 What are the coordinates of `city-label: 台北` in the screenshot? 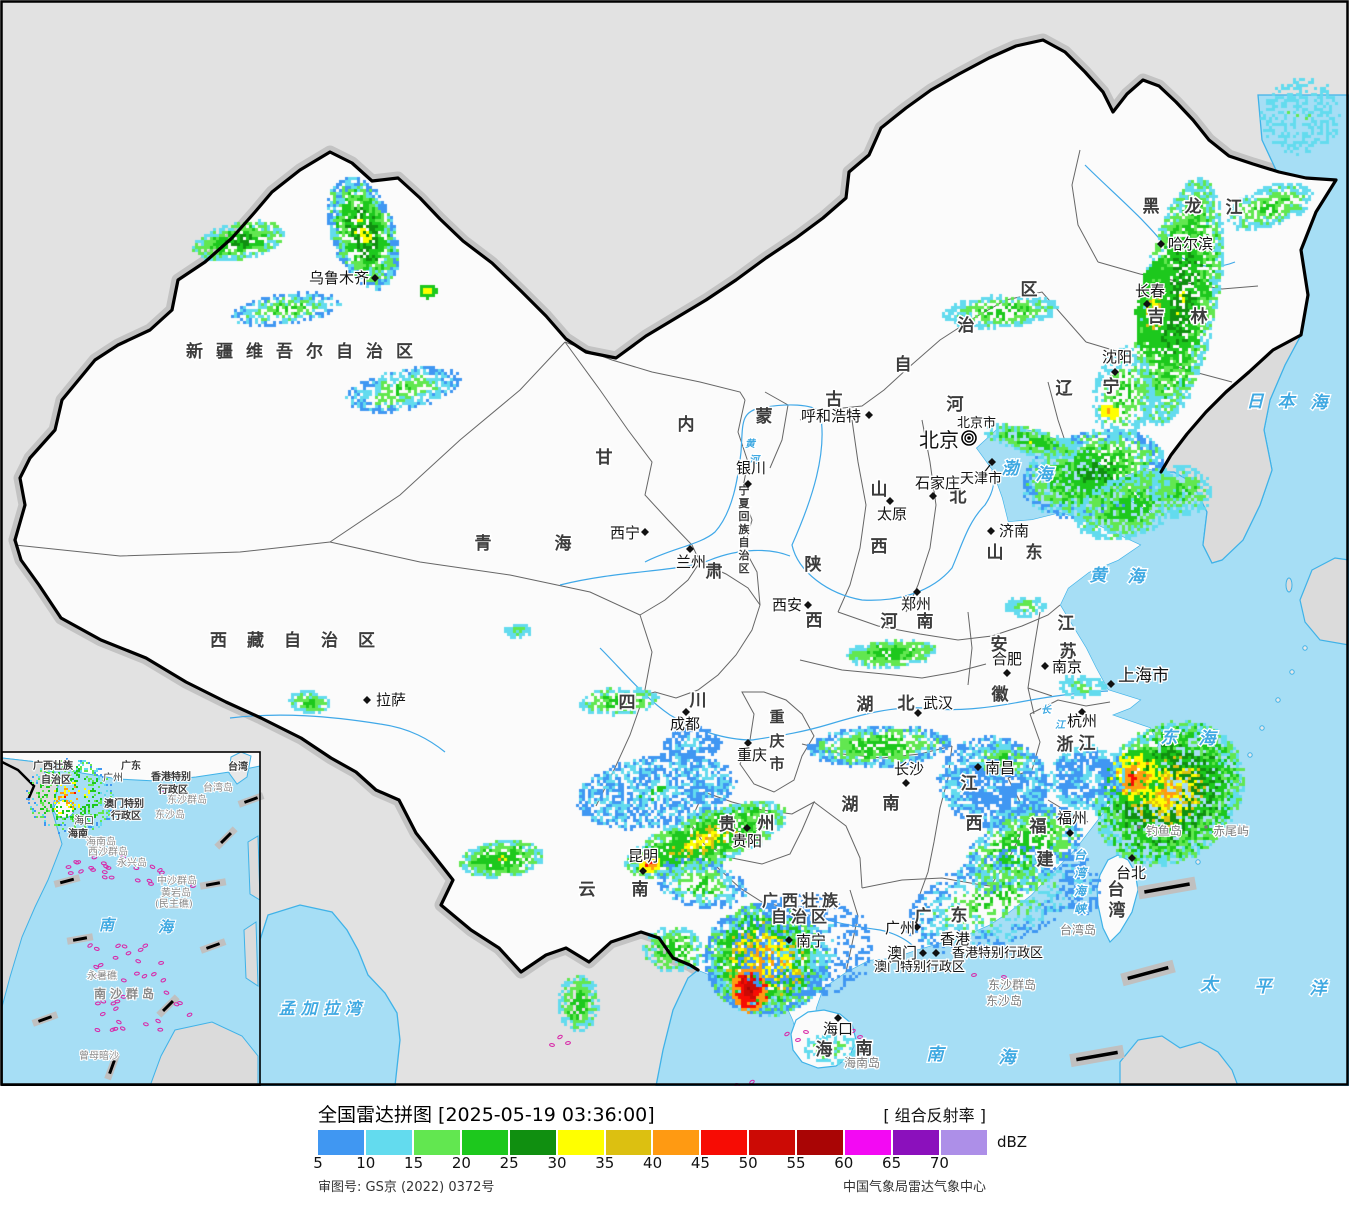 It's located at (1131, 873).